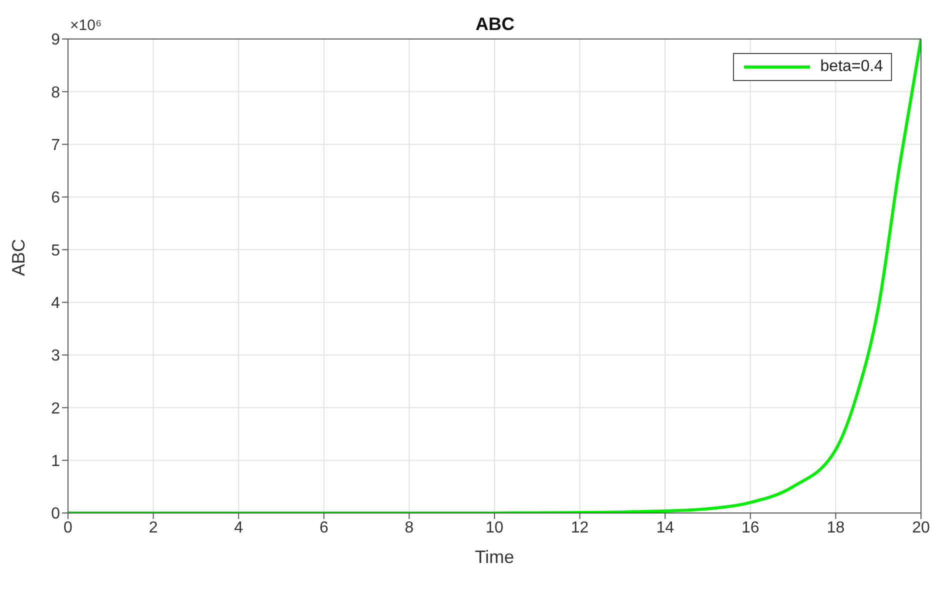 This screenshot has width=948, height=603. What do you see at coordinates (921, 527) in the screenshot?
I see `x-tick-label: 20` at bounding box center [921, 527].